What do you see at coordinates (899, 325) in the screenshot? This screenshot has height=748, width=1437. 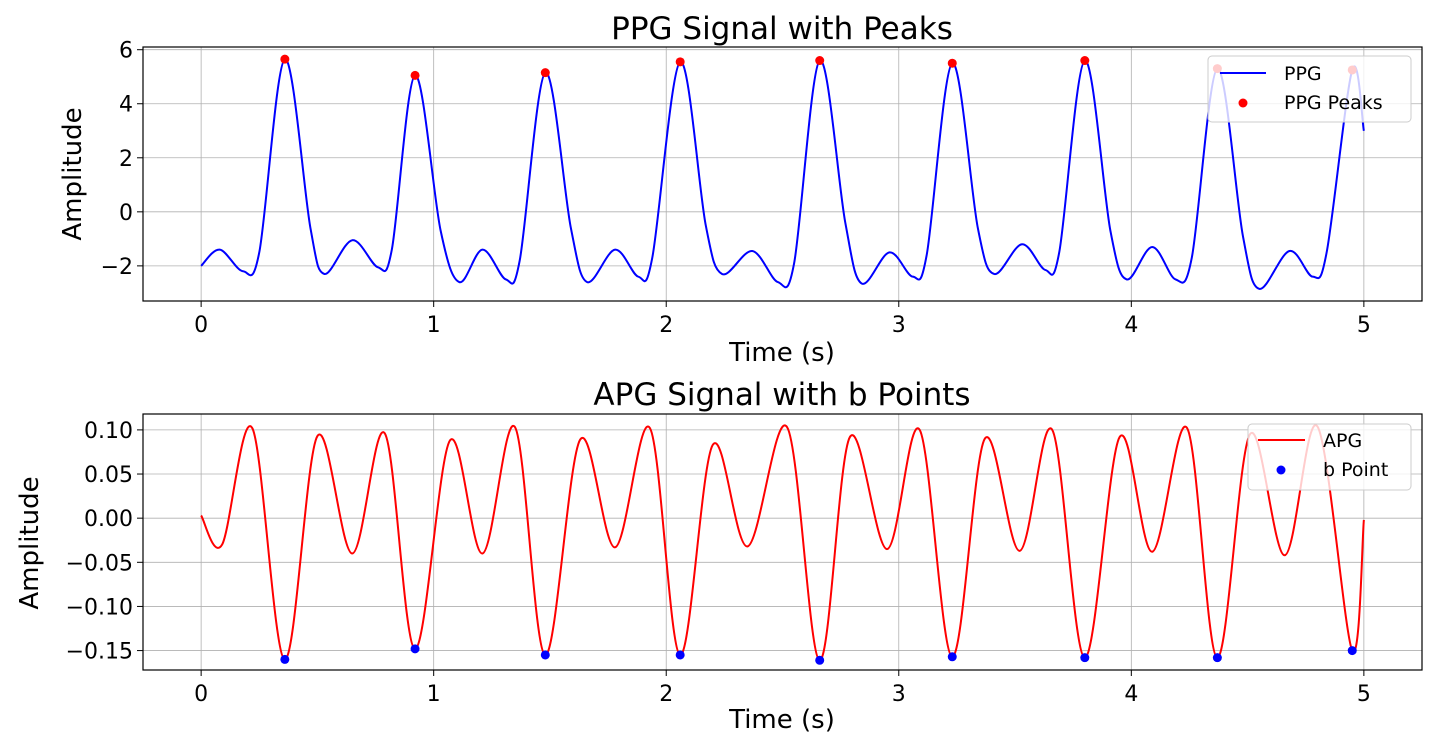 I see `ppg-x-tick-label: 3` at bounding box center [899, 325].